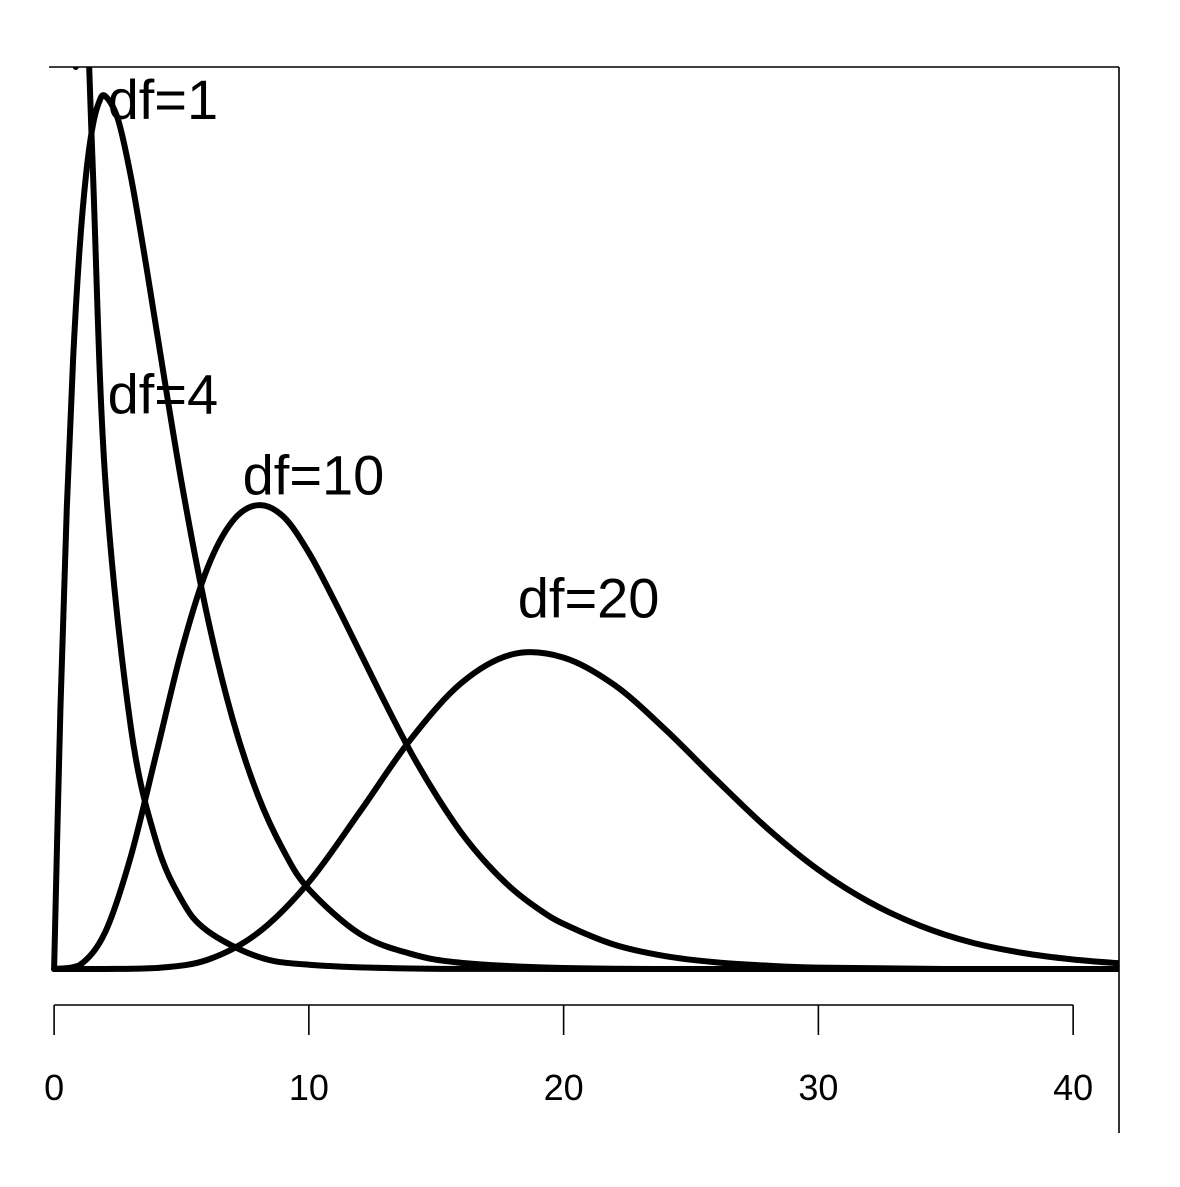 This screenshot has width=1180, height=1187. Describe the element at coordinates (163, 394) in the screenshot. I see `curve-label-df-4: df=4` at that location.